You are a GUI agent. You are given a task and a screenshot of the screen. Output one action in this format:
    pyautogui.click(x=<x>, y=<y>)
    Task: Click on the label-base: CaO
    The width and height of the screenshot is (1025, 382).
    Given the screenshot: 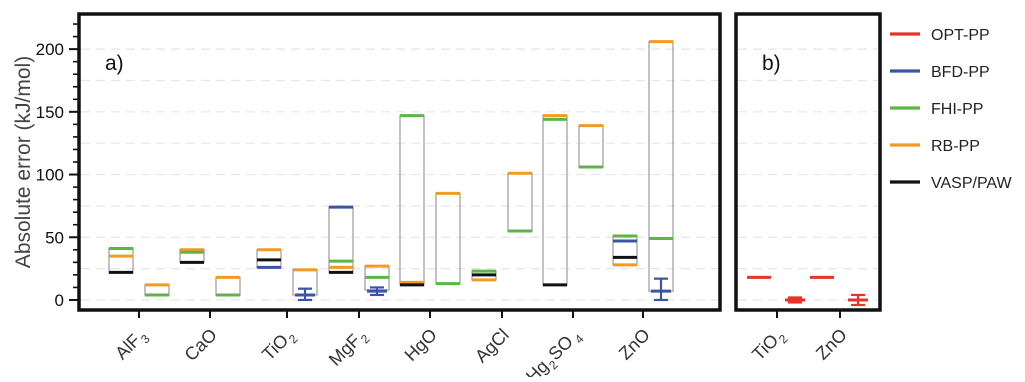 What is the action you would take?
    pyautogui.click(x=201, y=345)
    